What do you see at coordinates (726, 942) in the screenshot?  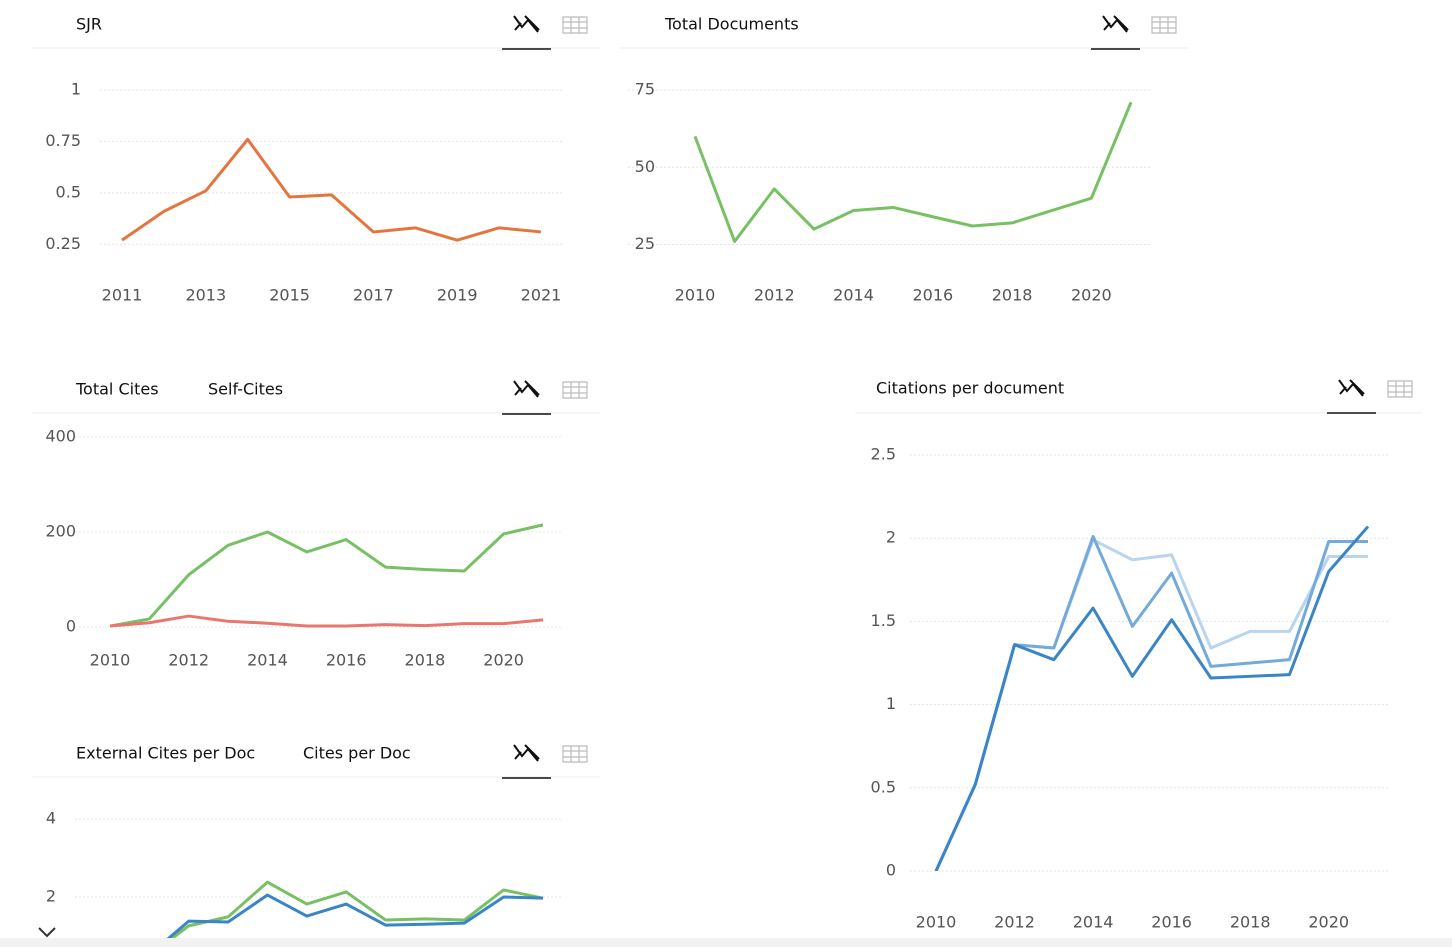 I see `bottom-bar` at bounding box center [726, 942].